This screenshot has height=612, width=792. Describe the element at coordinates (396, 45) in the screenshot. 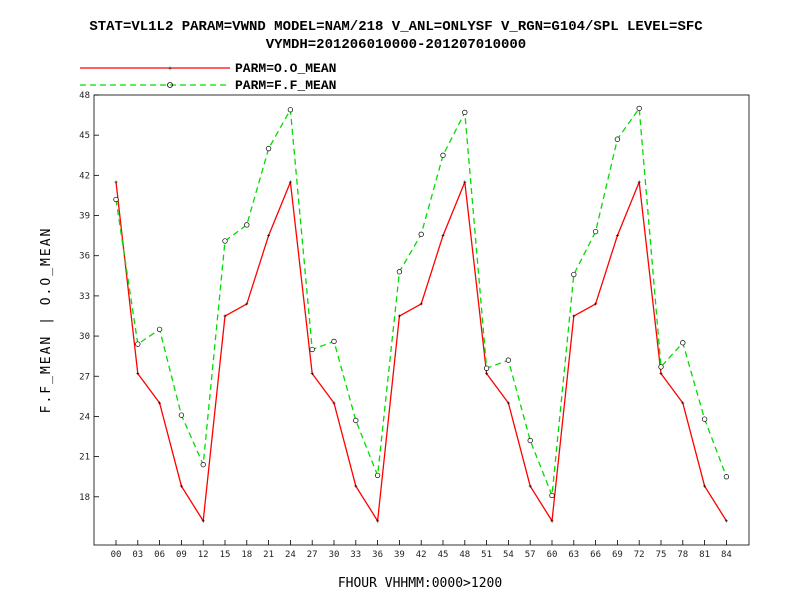

I see `chart-title-line2: VYMDH=201206010000-201207010000` at that location.